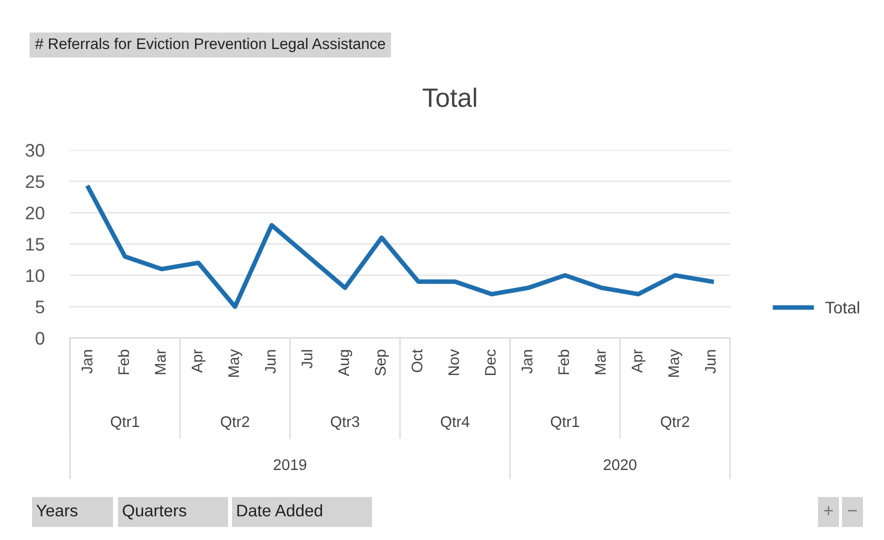  I want to click on text: 2020, so click(620, 464).